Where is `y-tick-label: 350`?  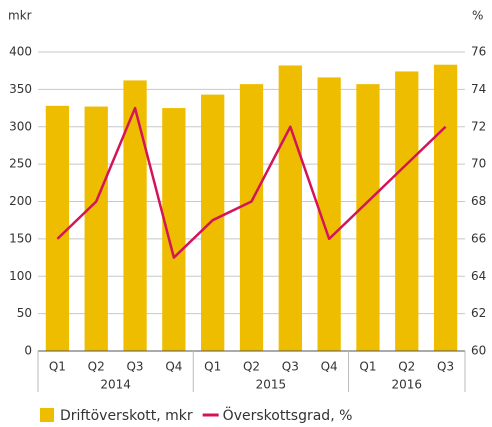
y-tick-label: 350 is located at coordinates (20, 89).